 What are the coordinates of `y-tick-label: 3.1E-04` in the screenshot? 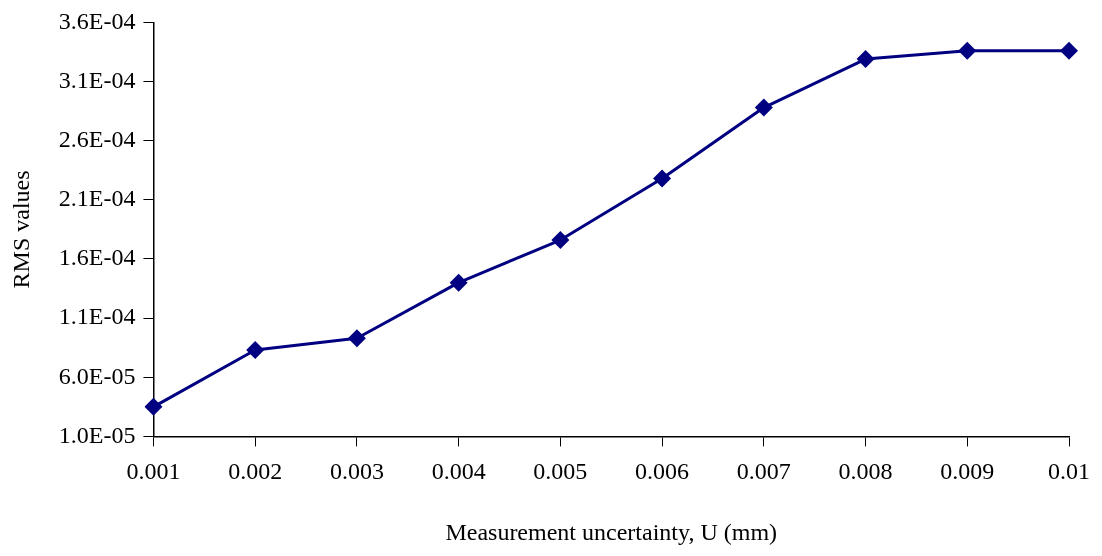 It's located at (97, 79).